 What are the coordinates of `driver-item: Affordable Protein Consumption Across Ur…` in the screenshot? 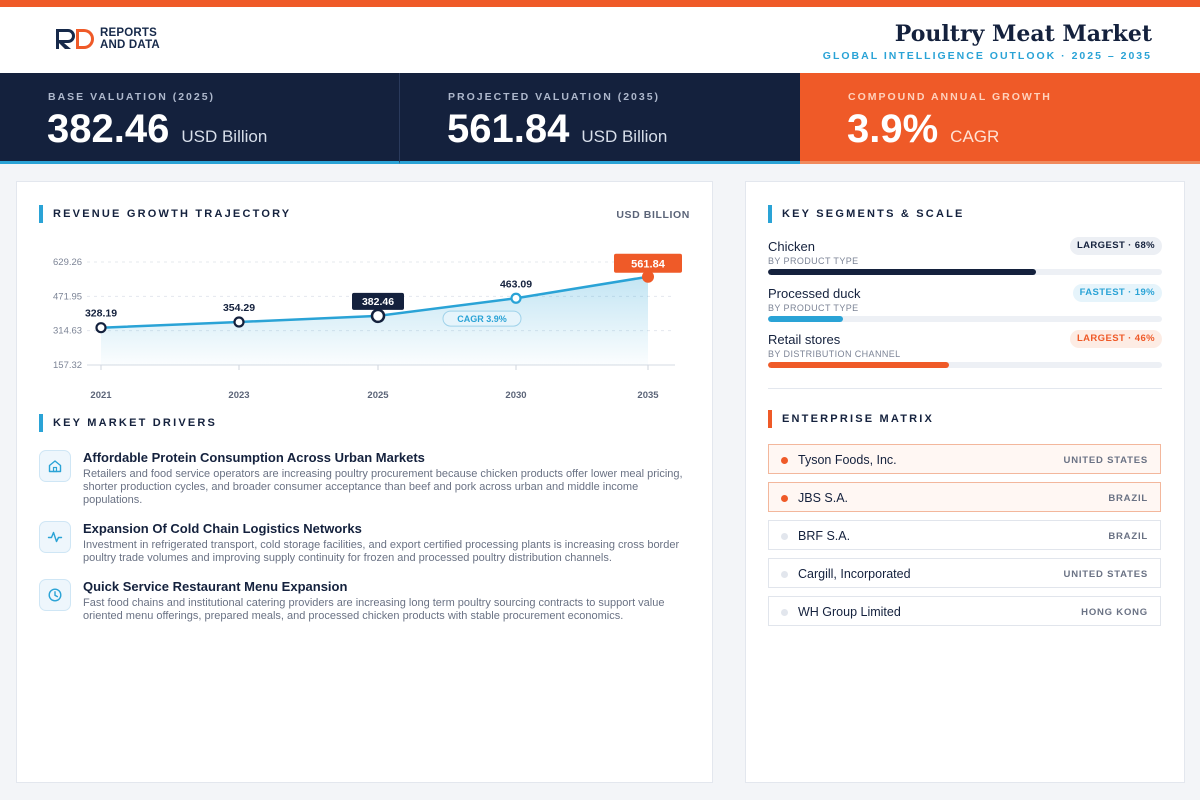 It's located at (364, 478).